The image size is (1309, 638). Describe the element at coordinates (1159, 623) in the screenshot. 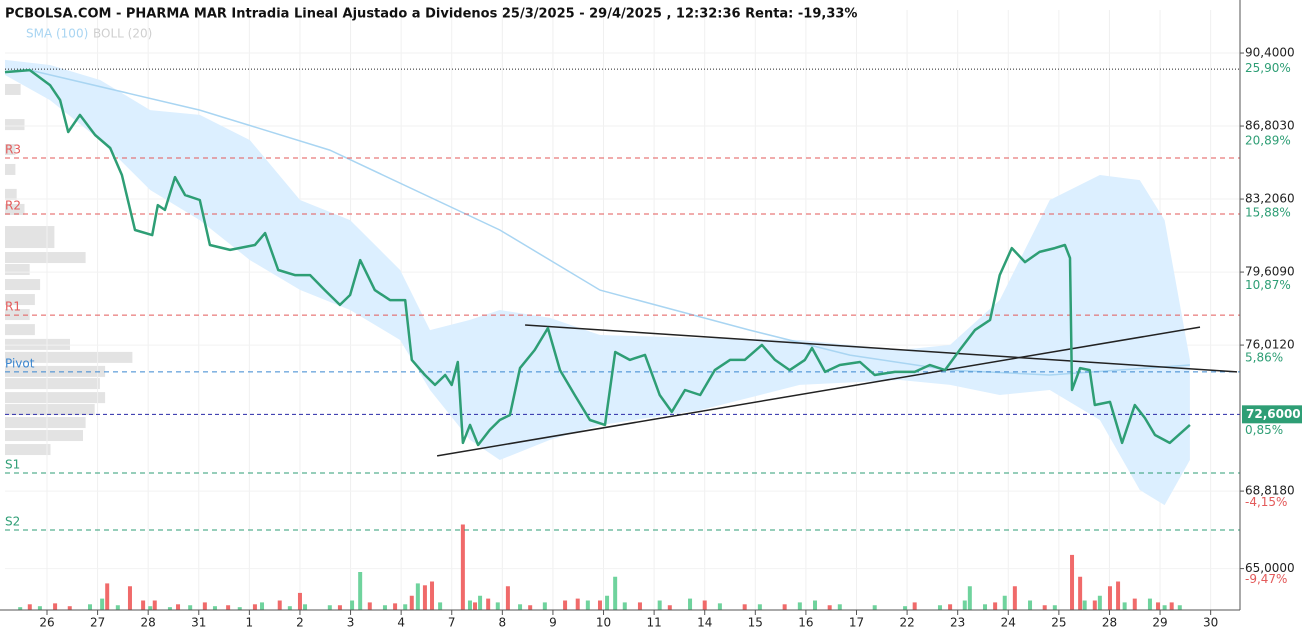

I see `x-tick-label: 29` at that location.